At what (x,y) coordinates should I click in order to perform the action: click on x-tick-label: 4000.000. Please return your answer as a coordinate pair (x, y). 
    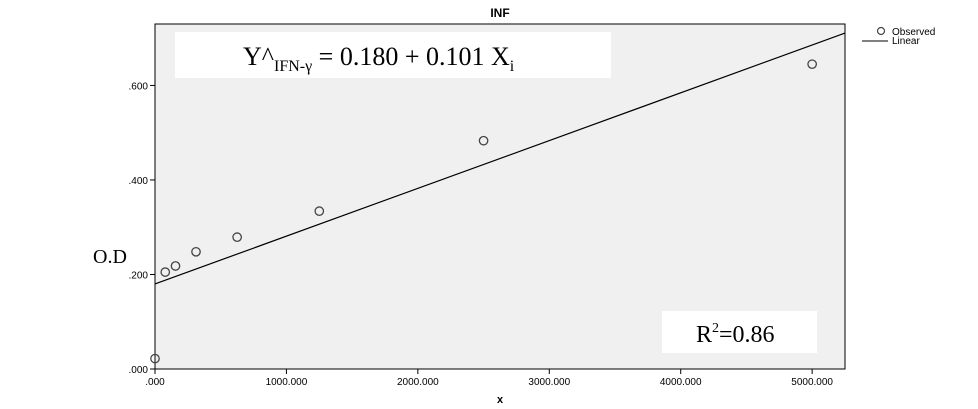
    Looking at the image, I should click on (681, 382).